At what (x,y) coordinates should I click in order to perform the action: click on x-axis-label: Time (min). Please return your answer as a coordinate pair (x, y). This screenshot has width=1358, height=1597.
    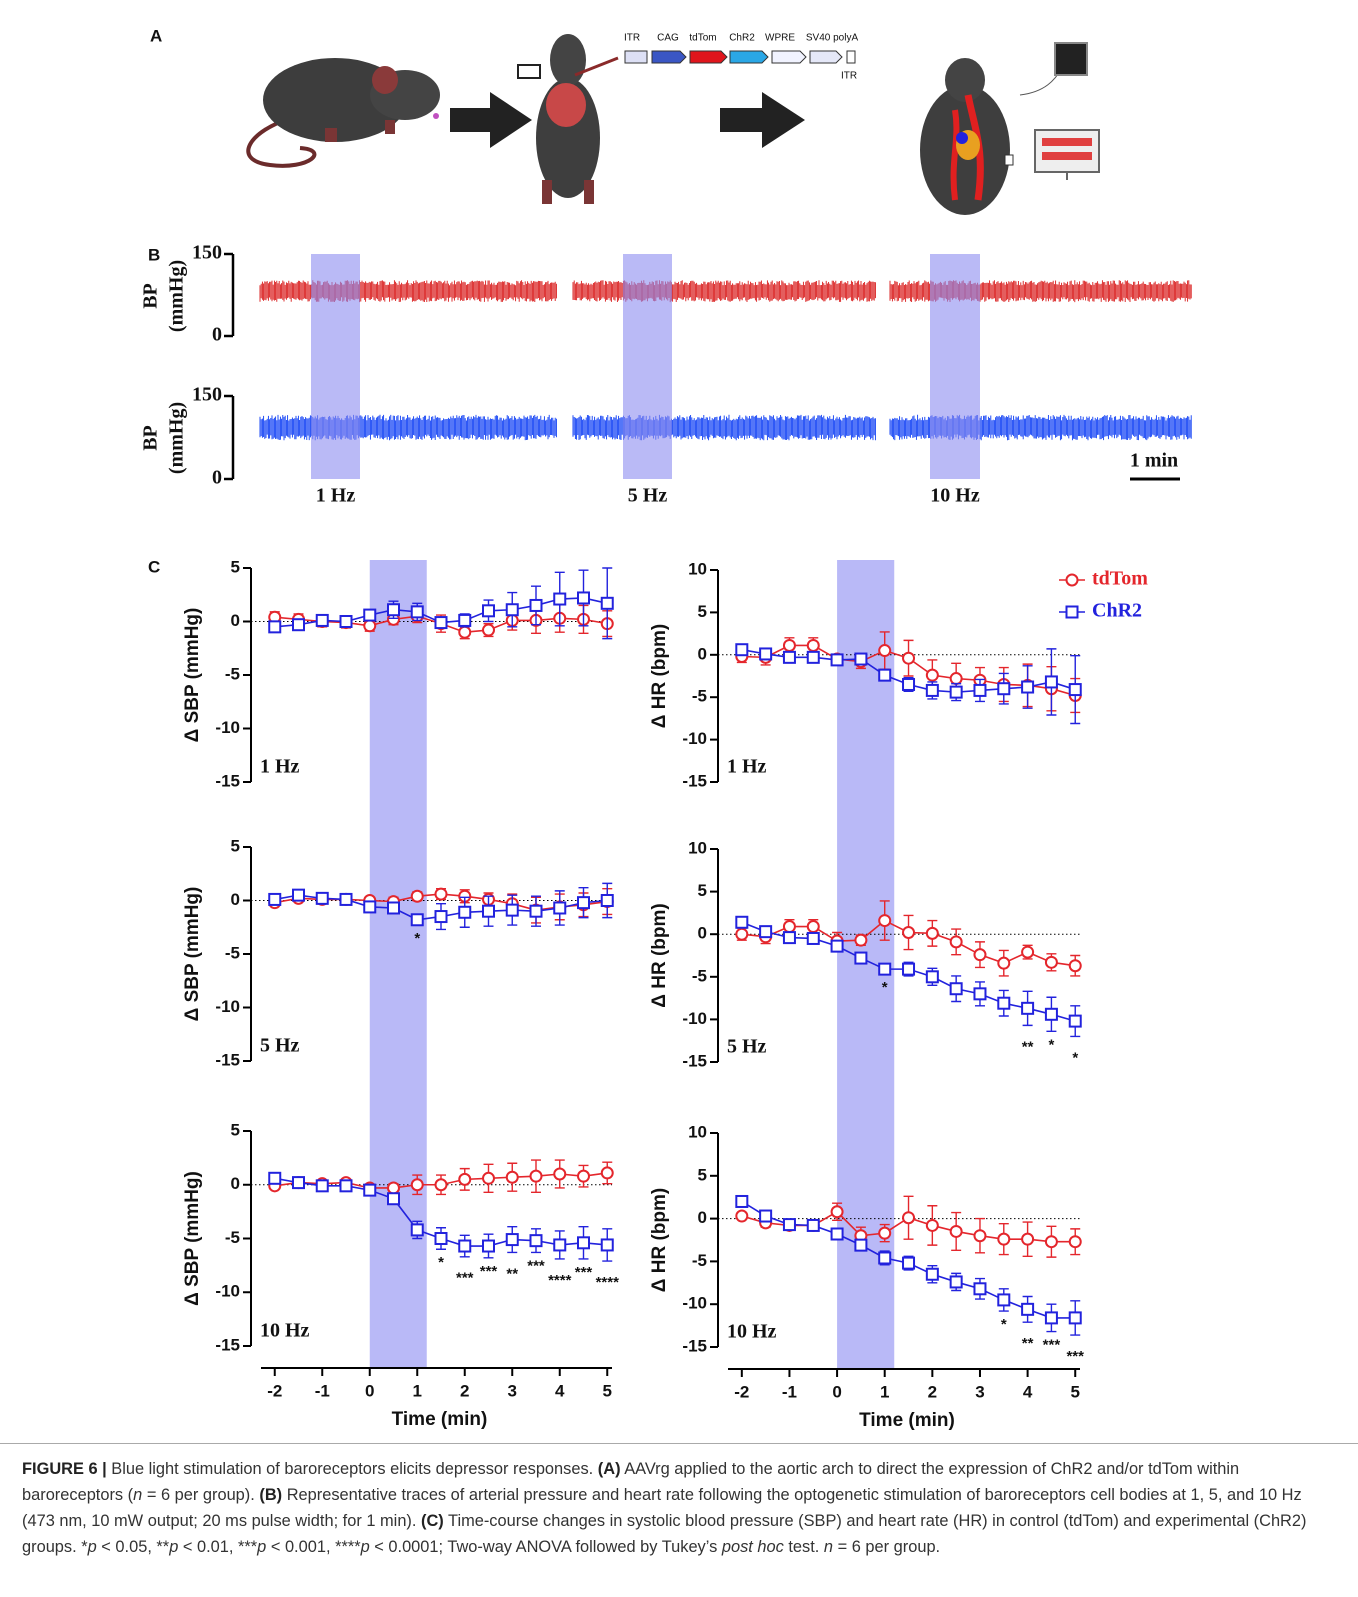
    Looking at the image, I should click on (440, 1419).